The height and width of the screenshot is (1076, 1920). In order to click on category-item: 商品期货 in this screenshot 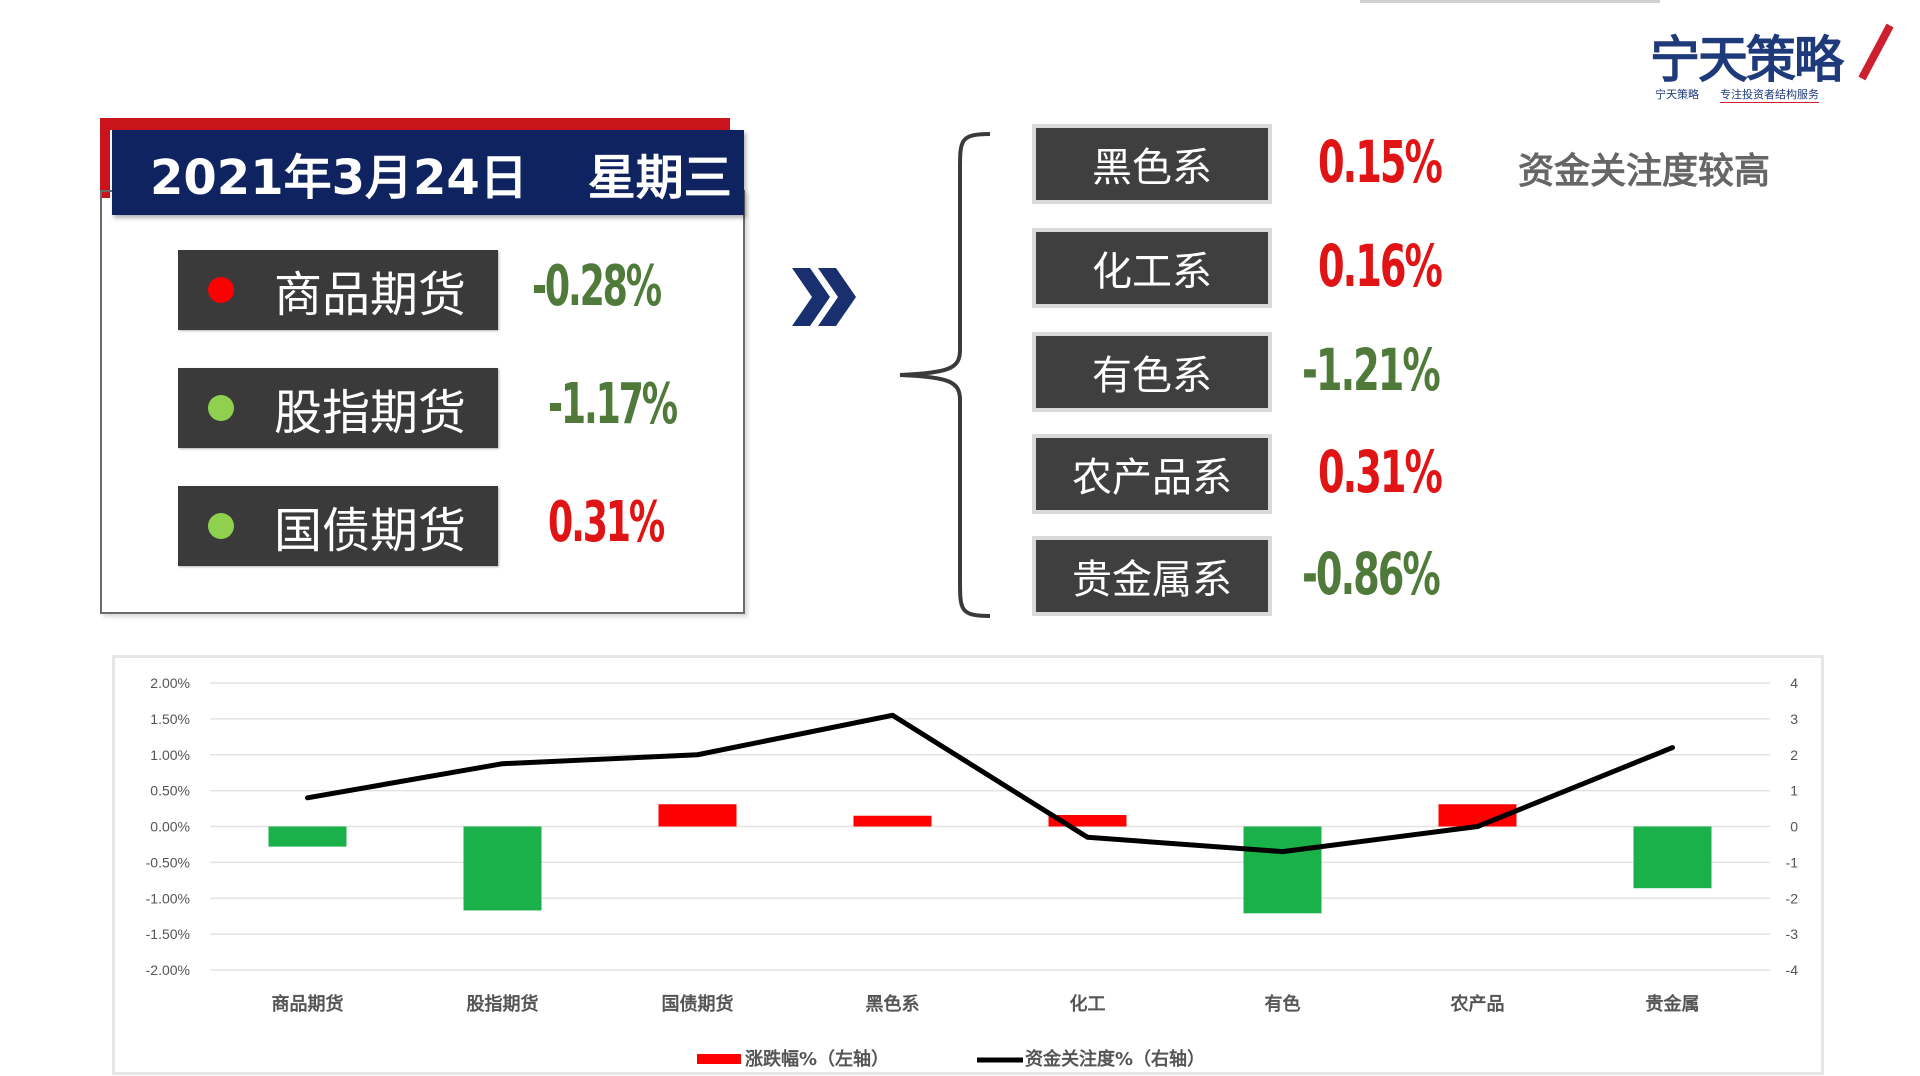, I will do `click(338, 290)`.